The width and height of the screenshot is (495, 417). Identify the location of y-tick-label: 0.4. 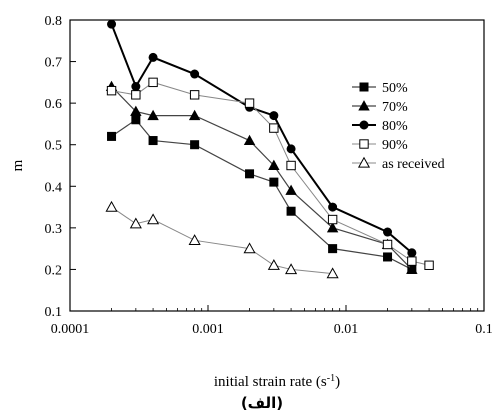
(54, 187).